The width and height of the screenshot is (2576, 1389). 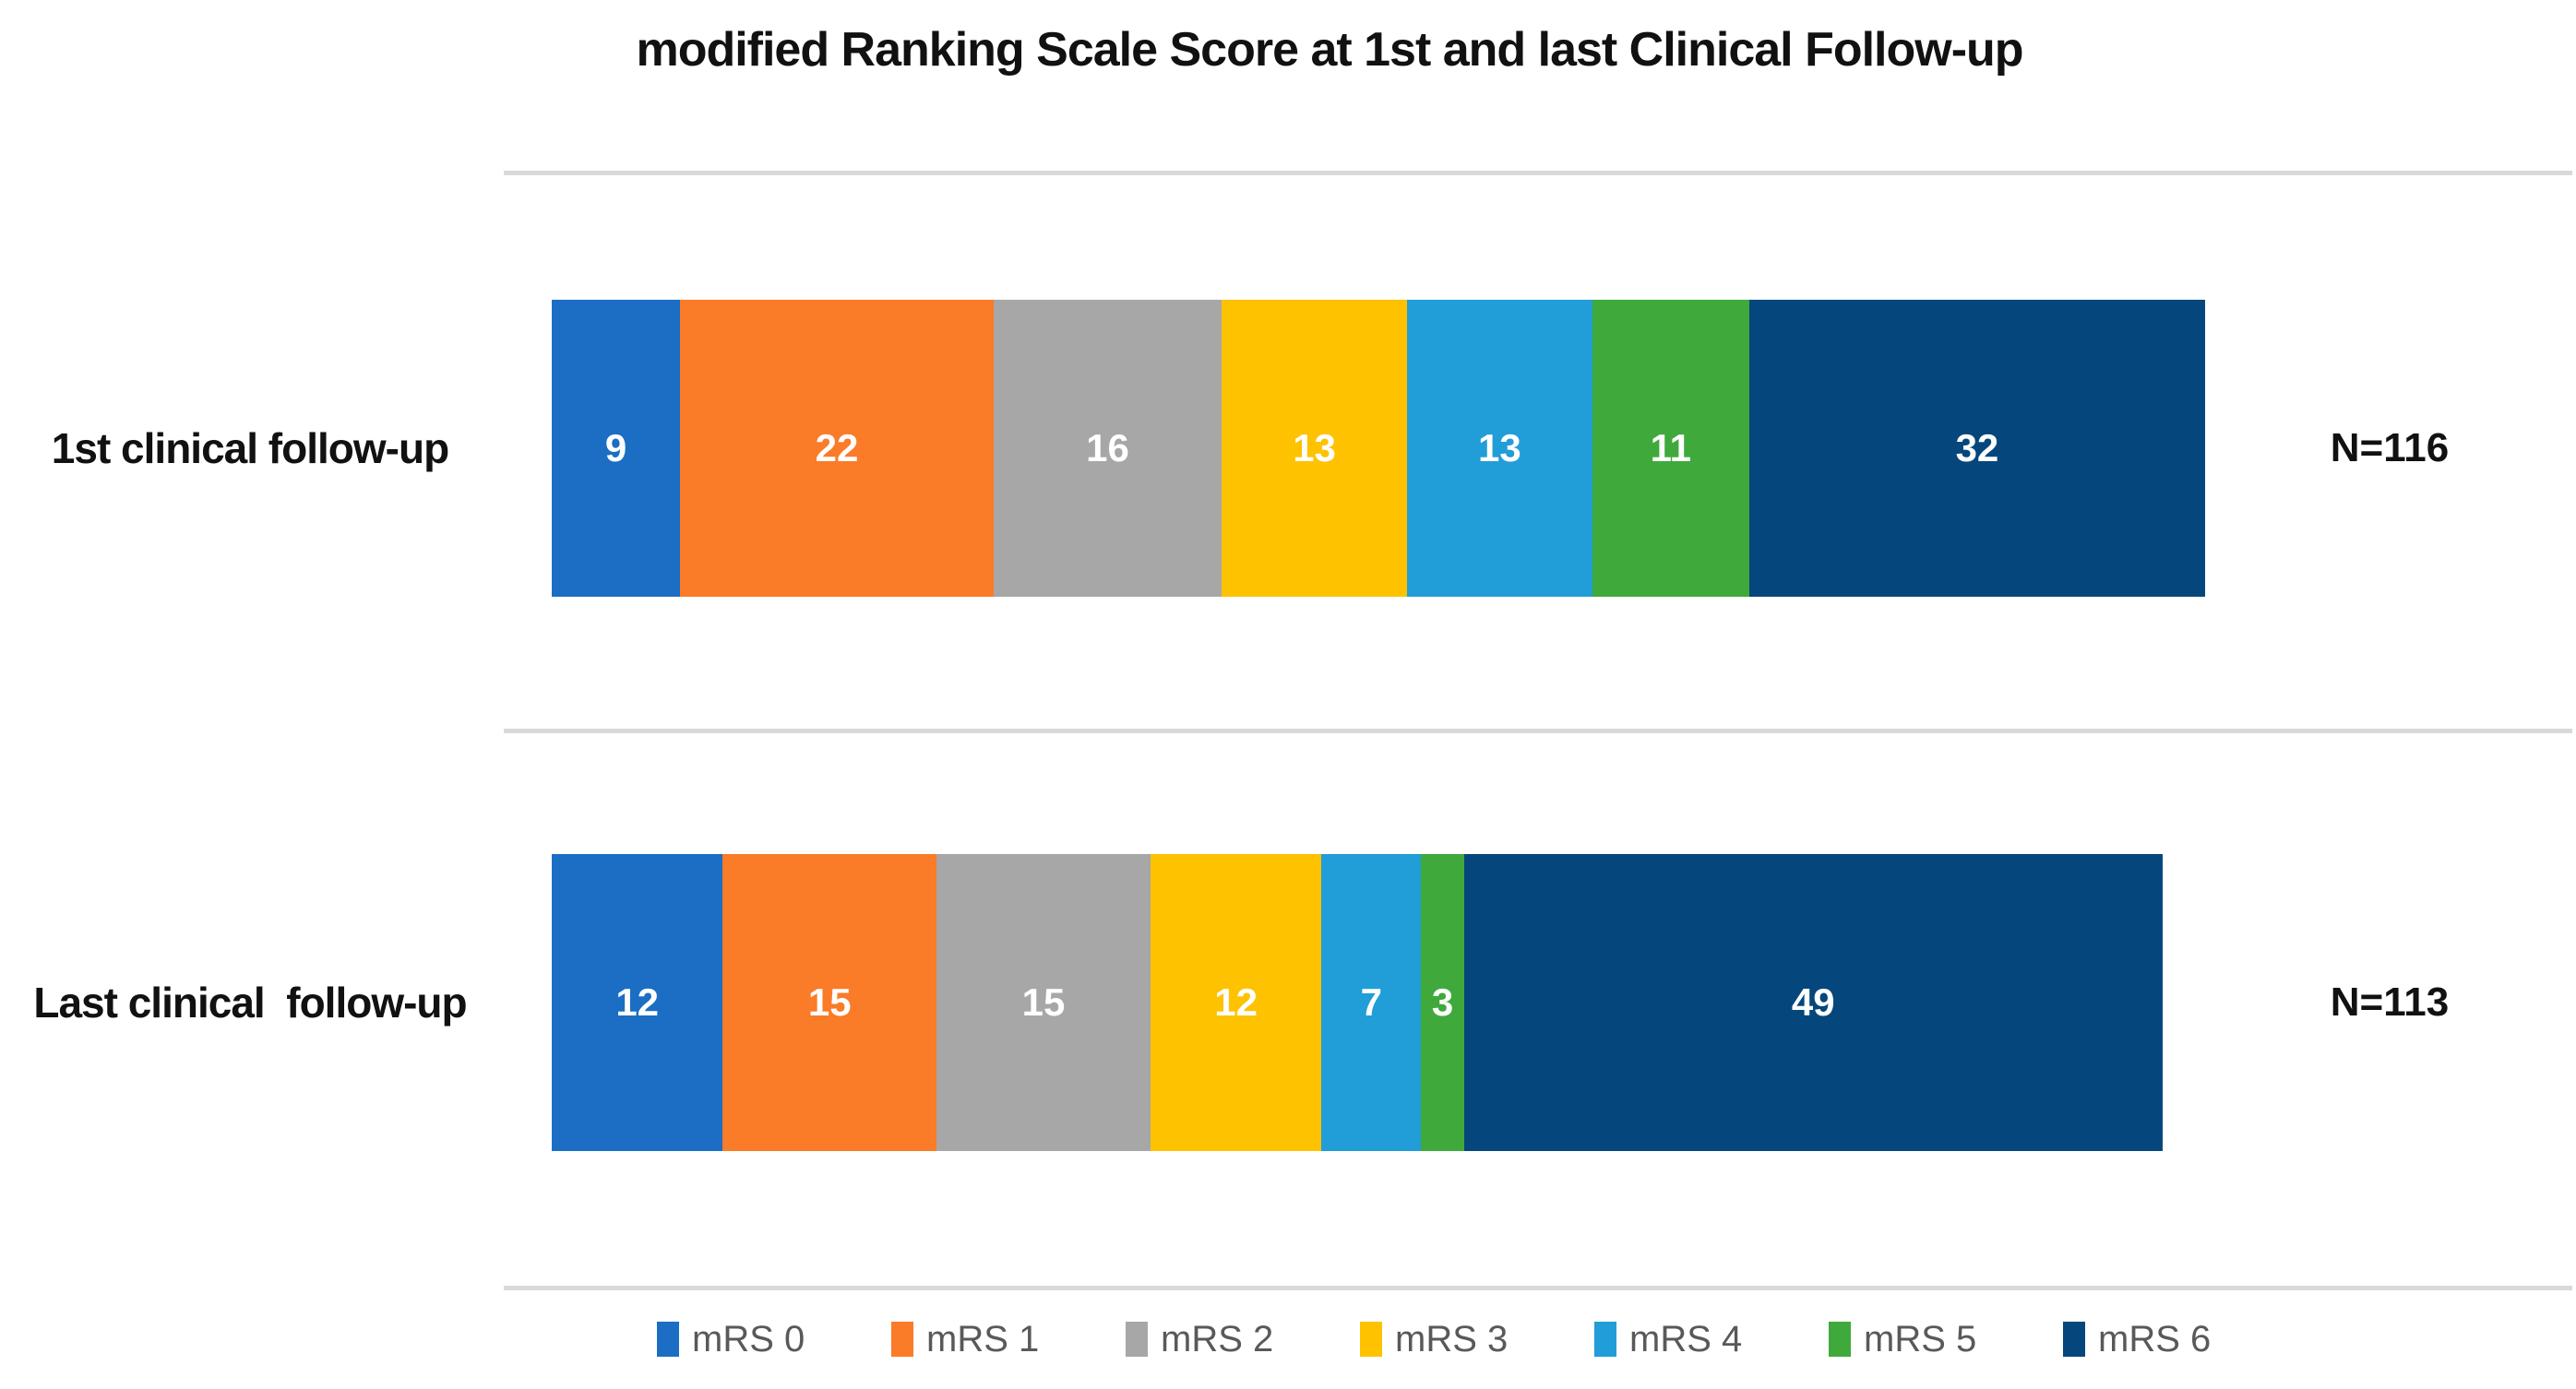 What do you see at coordinates (2390, 1002) in the screenshot?
I see `n-total-label: N=113` at bounding box center [2390, 1002].